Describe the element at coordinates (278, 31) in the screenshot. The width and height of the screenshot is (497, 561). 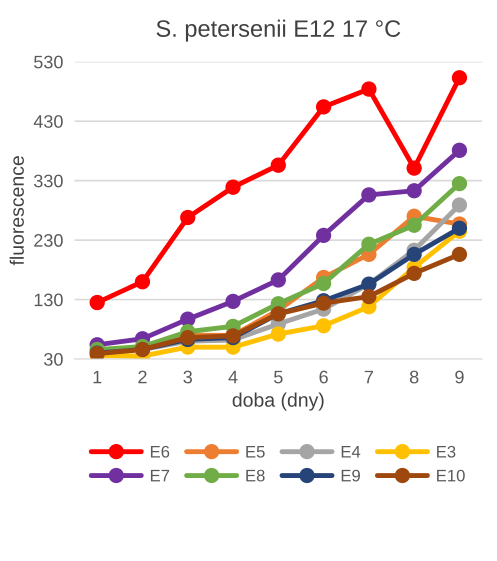
I see `chart-title: S. petersenii E12 17 °C` at that location.